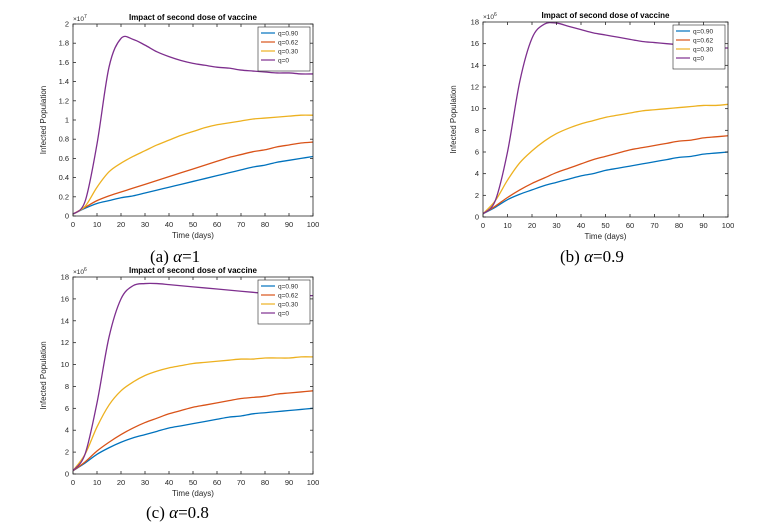 Image resolution: width=762 pixels, height=528 pixels. I want to click on caption-prefix: (c), so click(155, 512).